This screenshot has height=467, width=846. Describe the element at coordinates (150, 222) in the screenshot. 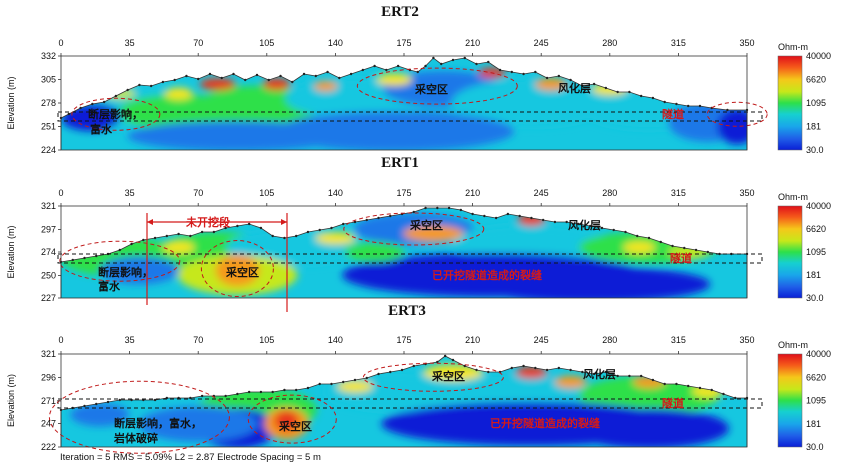

I see `arrow-head-left` at that location.